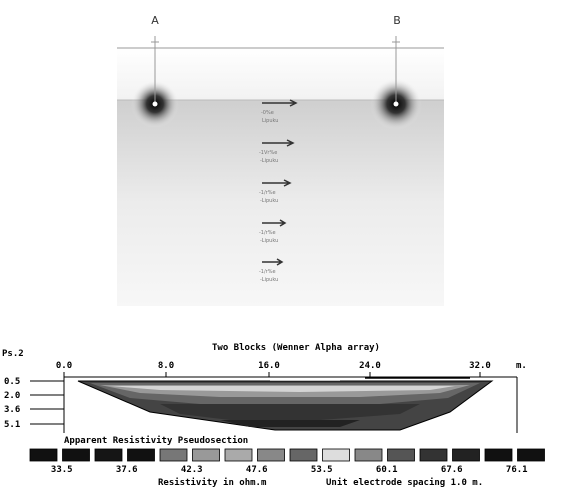  Describe the element at coordinates (212, 482) in the screenshot. I see `footer-left: Resistivity in ohm.m` at that location.